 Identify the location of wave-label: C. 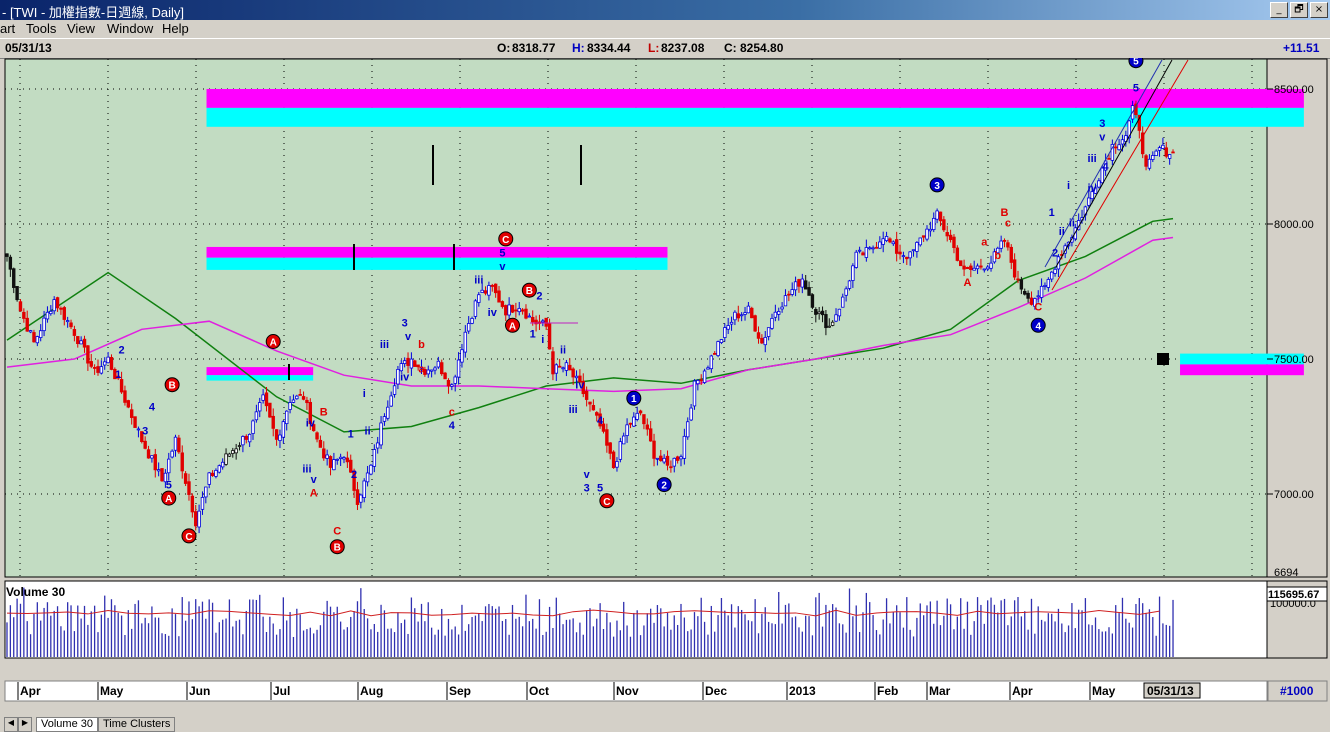
(505, 240).